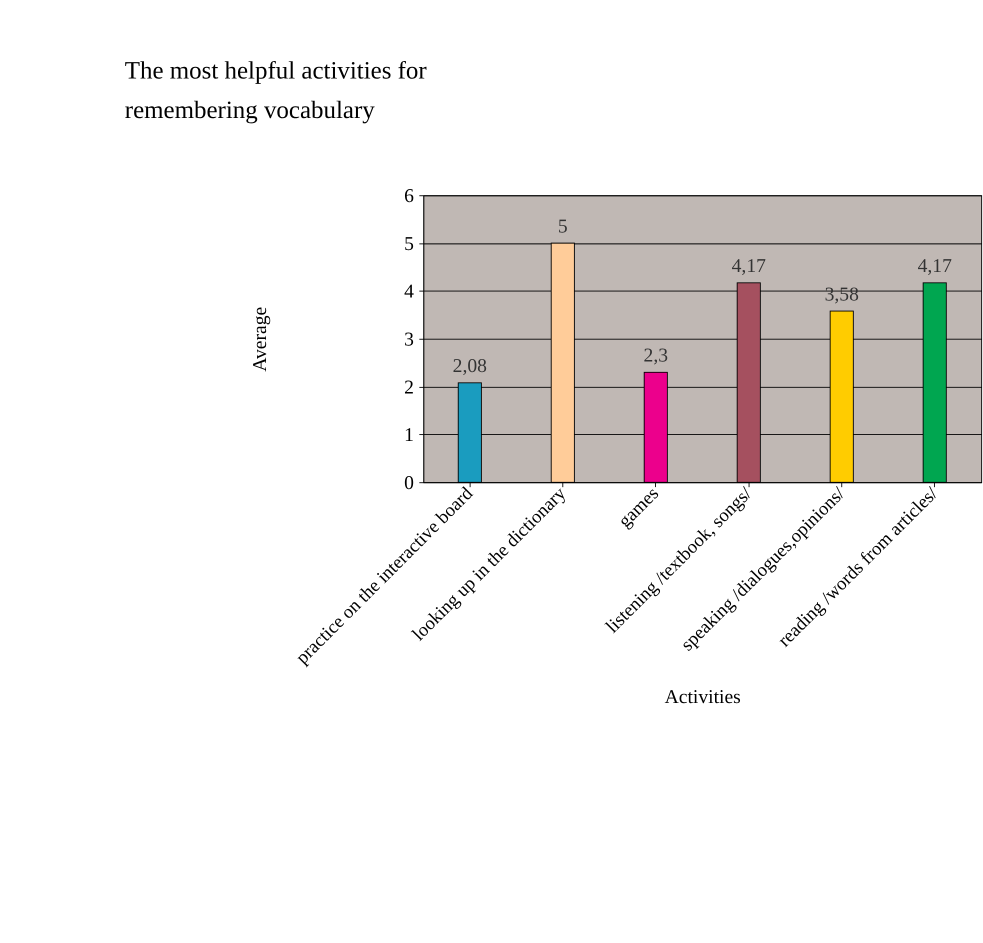  I want to click on y-tick-label: 4, so click(409, 292).